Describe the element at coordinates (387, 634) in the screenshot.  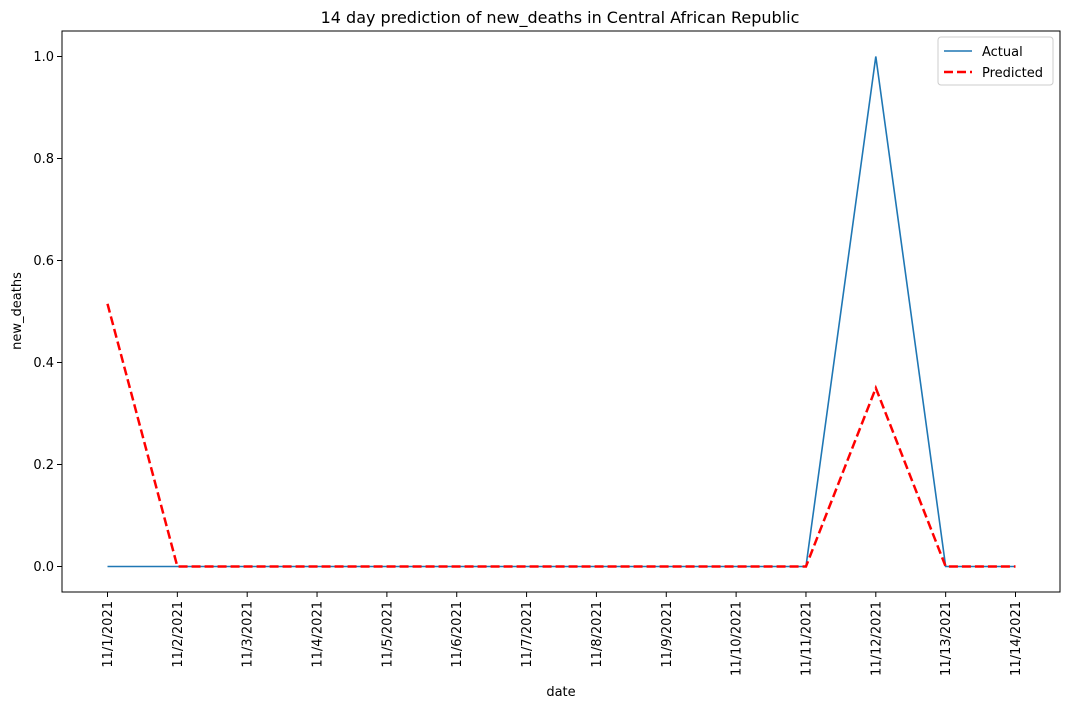
I see `x-tick-label: 11/5/2021` at that location.